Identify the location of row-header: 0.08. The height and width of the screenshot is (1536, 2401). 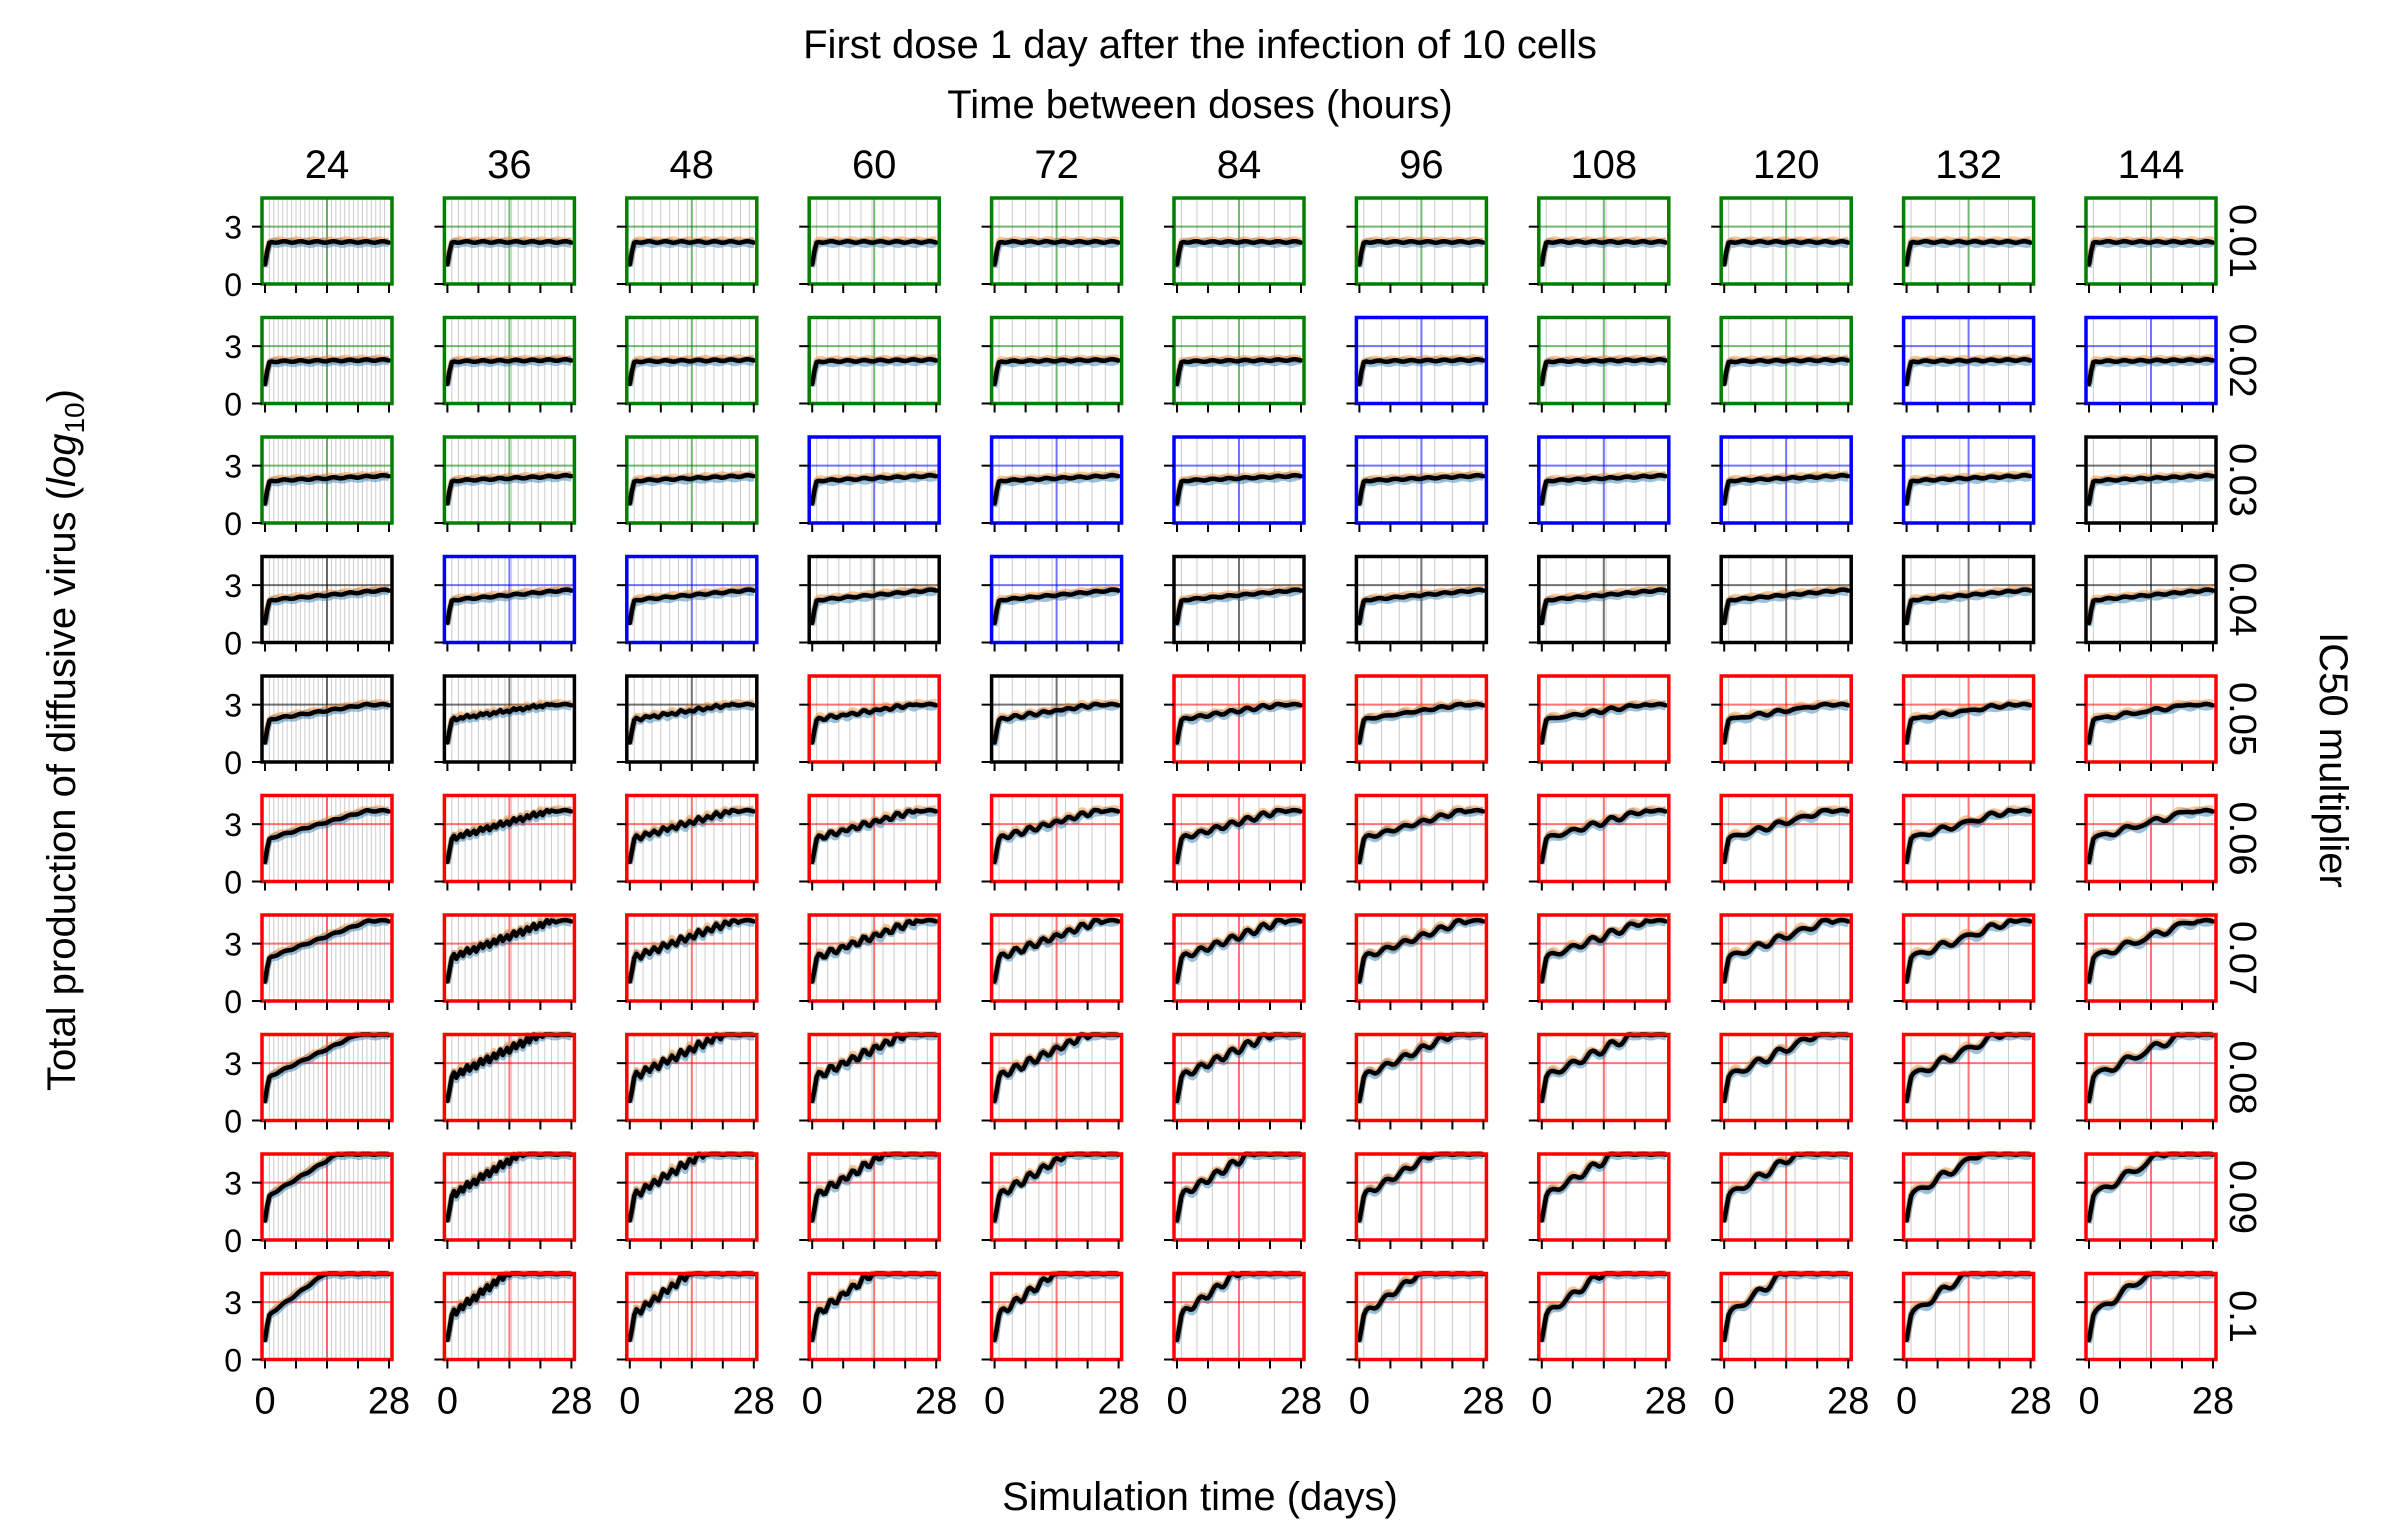
(2242, 1078).